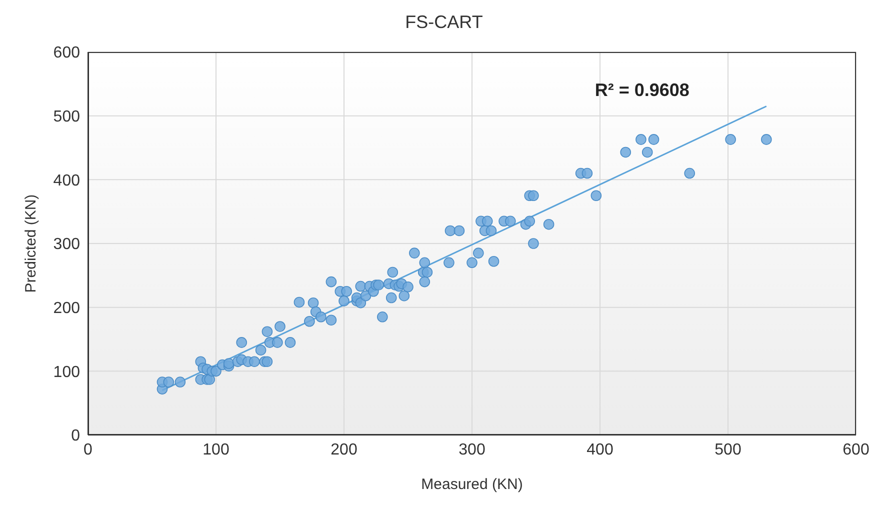 The image size is (888, 529). I want to click on y-tick-label: 0, so click(75, 436).